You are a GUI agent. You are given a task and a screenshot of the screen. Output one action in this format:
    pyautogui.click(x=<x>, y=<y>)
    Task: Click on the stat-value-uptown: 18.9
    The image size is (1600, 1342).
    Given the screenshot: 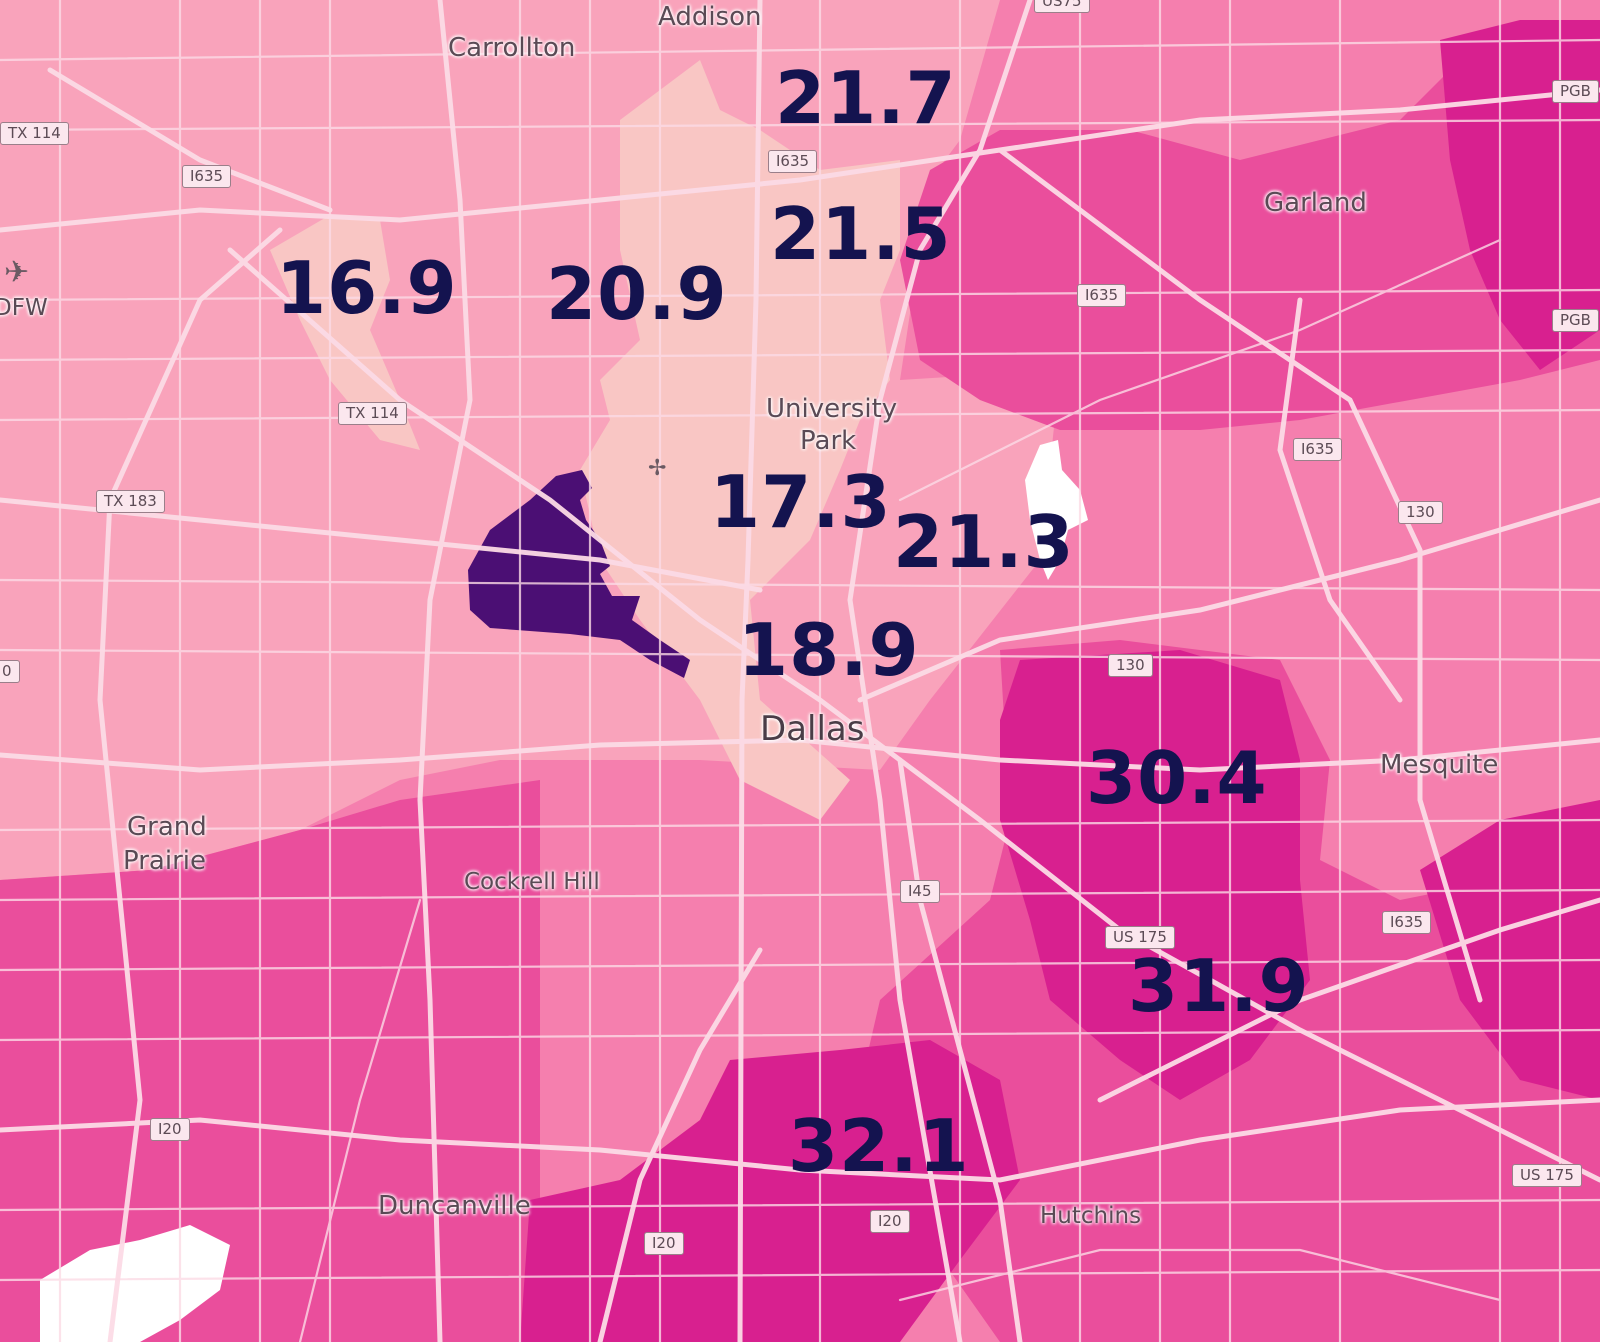 What is the action you would take?
    pyautogui.click(x=829, y=650)
    